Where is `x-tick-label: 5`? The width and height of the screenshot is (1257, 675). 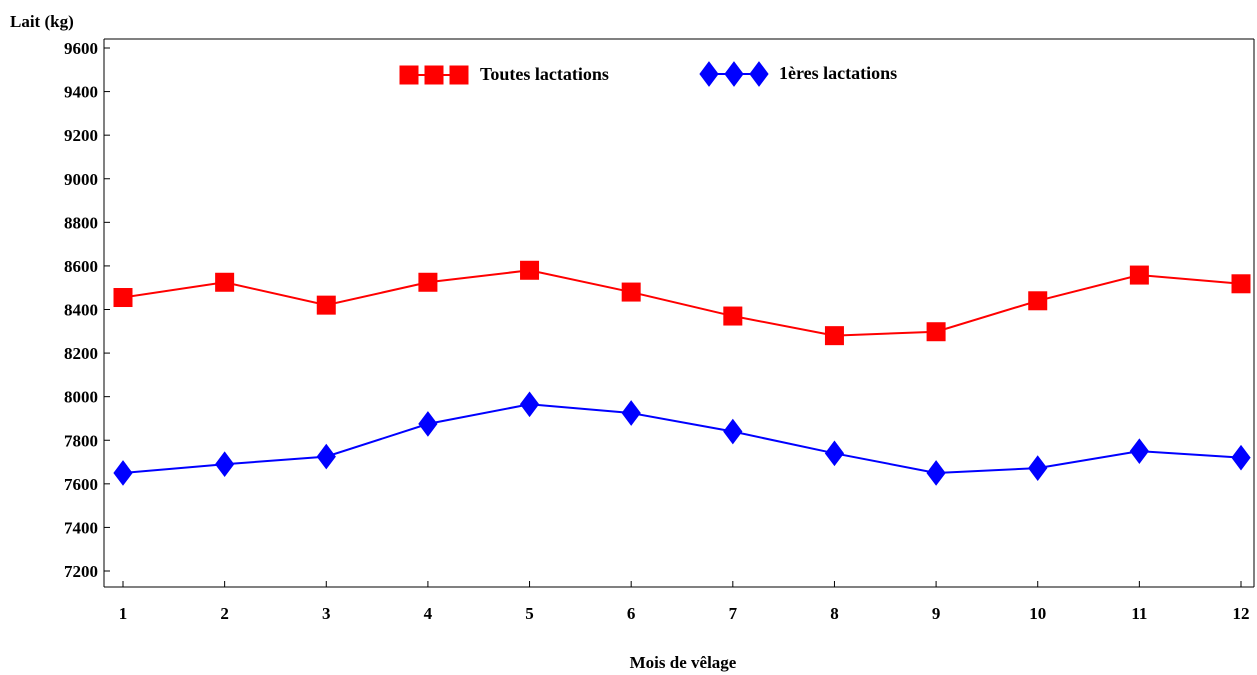
x-tick-label: 5 is located at coordinates (529, 613).